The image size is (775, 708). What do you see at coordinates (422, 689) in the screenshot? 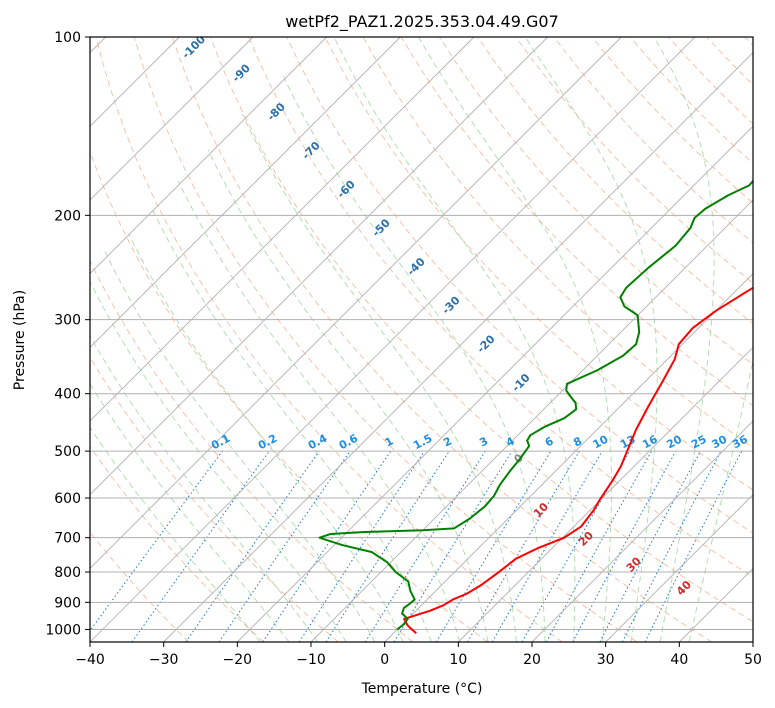
I see `x-axis-label: Temperature (°C)` at bounding box center [422, 689].